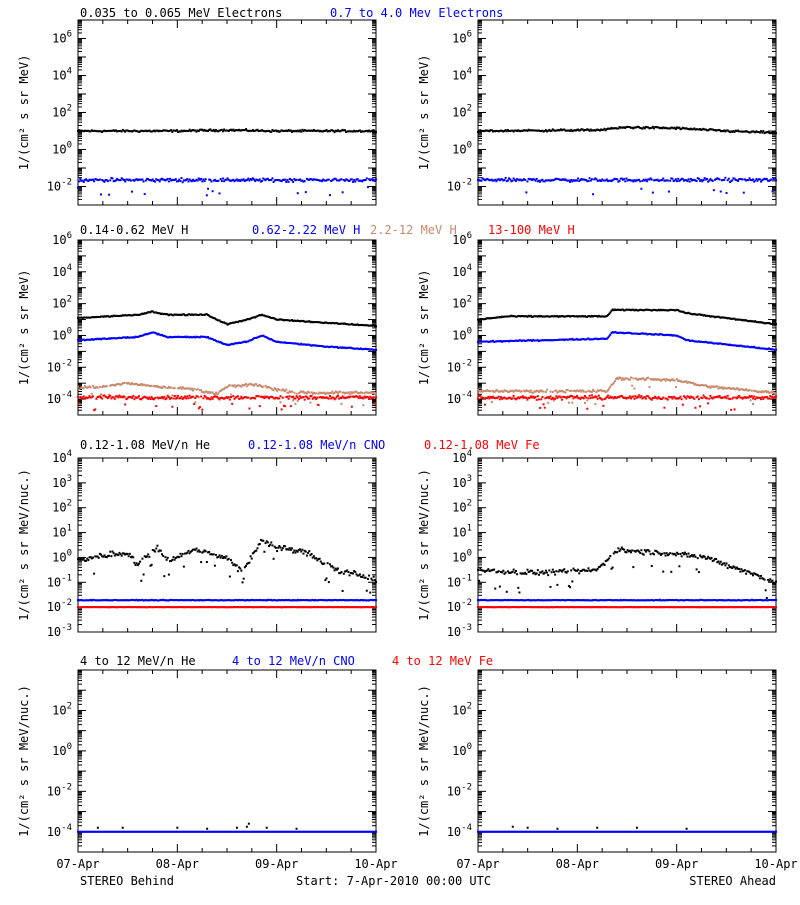  Describe the element at coordinates (531, 230) in the screenshot. I see `legend-entry-row1-3: 13-100 MeV H` at that location.